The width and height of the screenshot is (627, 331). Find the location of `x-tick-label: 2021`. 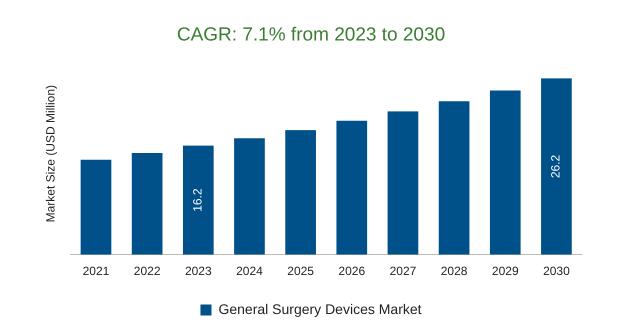

x-tick-label: 2021 is located at coordinates (96, 271).